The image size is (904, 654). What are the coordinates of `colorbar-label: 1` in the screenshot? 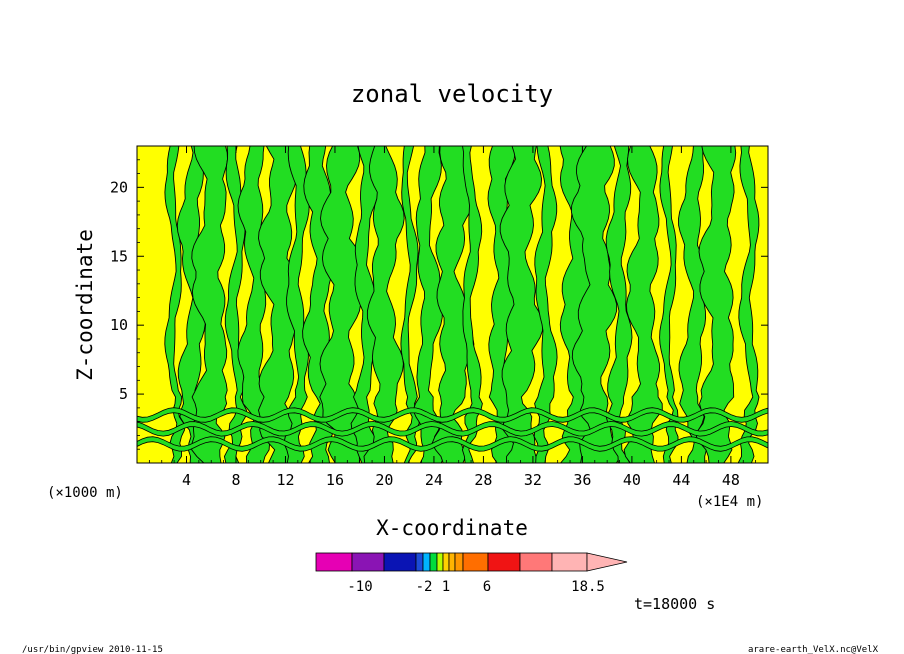 It's located at (446, 587).